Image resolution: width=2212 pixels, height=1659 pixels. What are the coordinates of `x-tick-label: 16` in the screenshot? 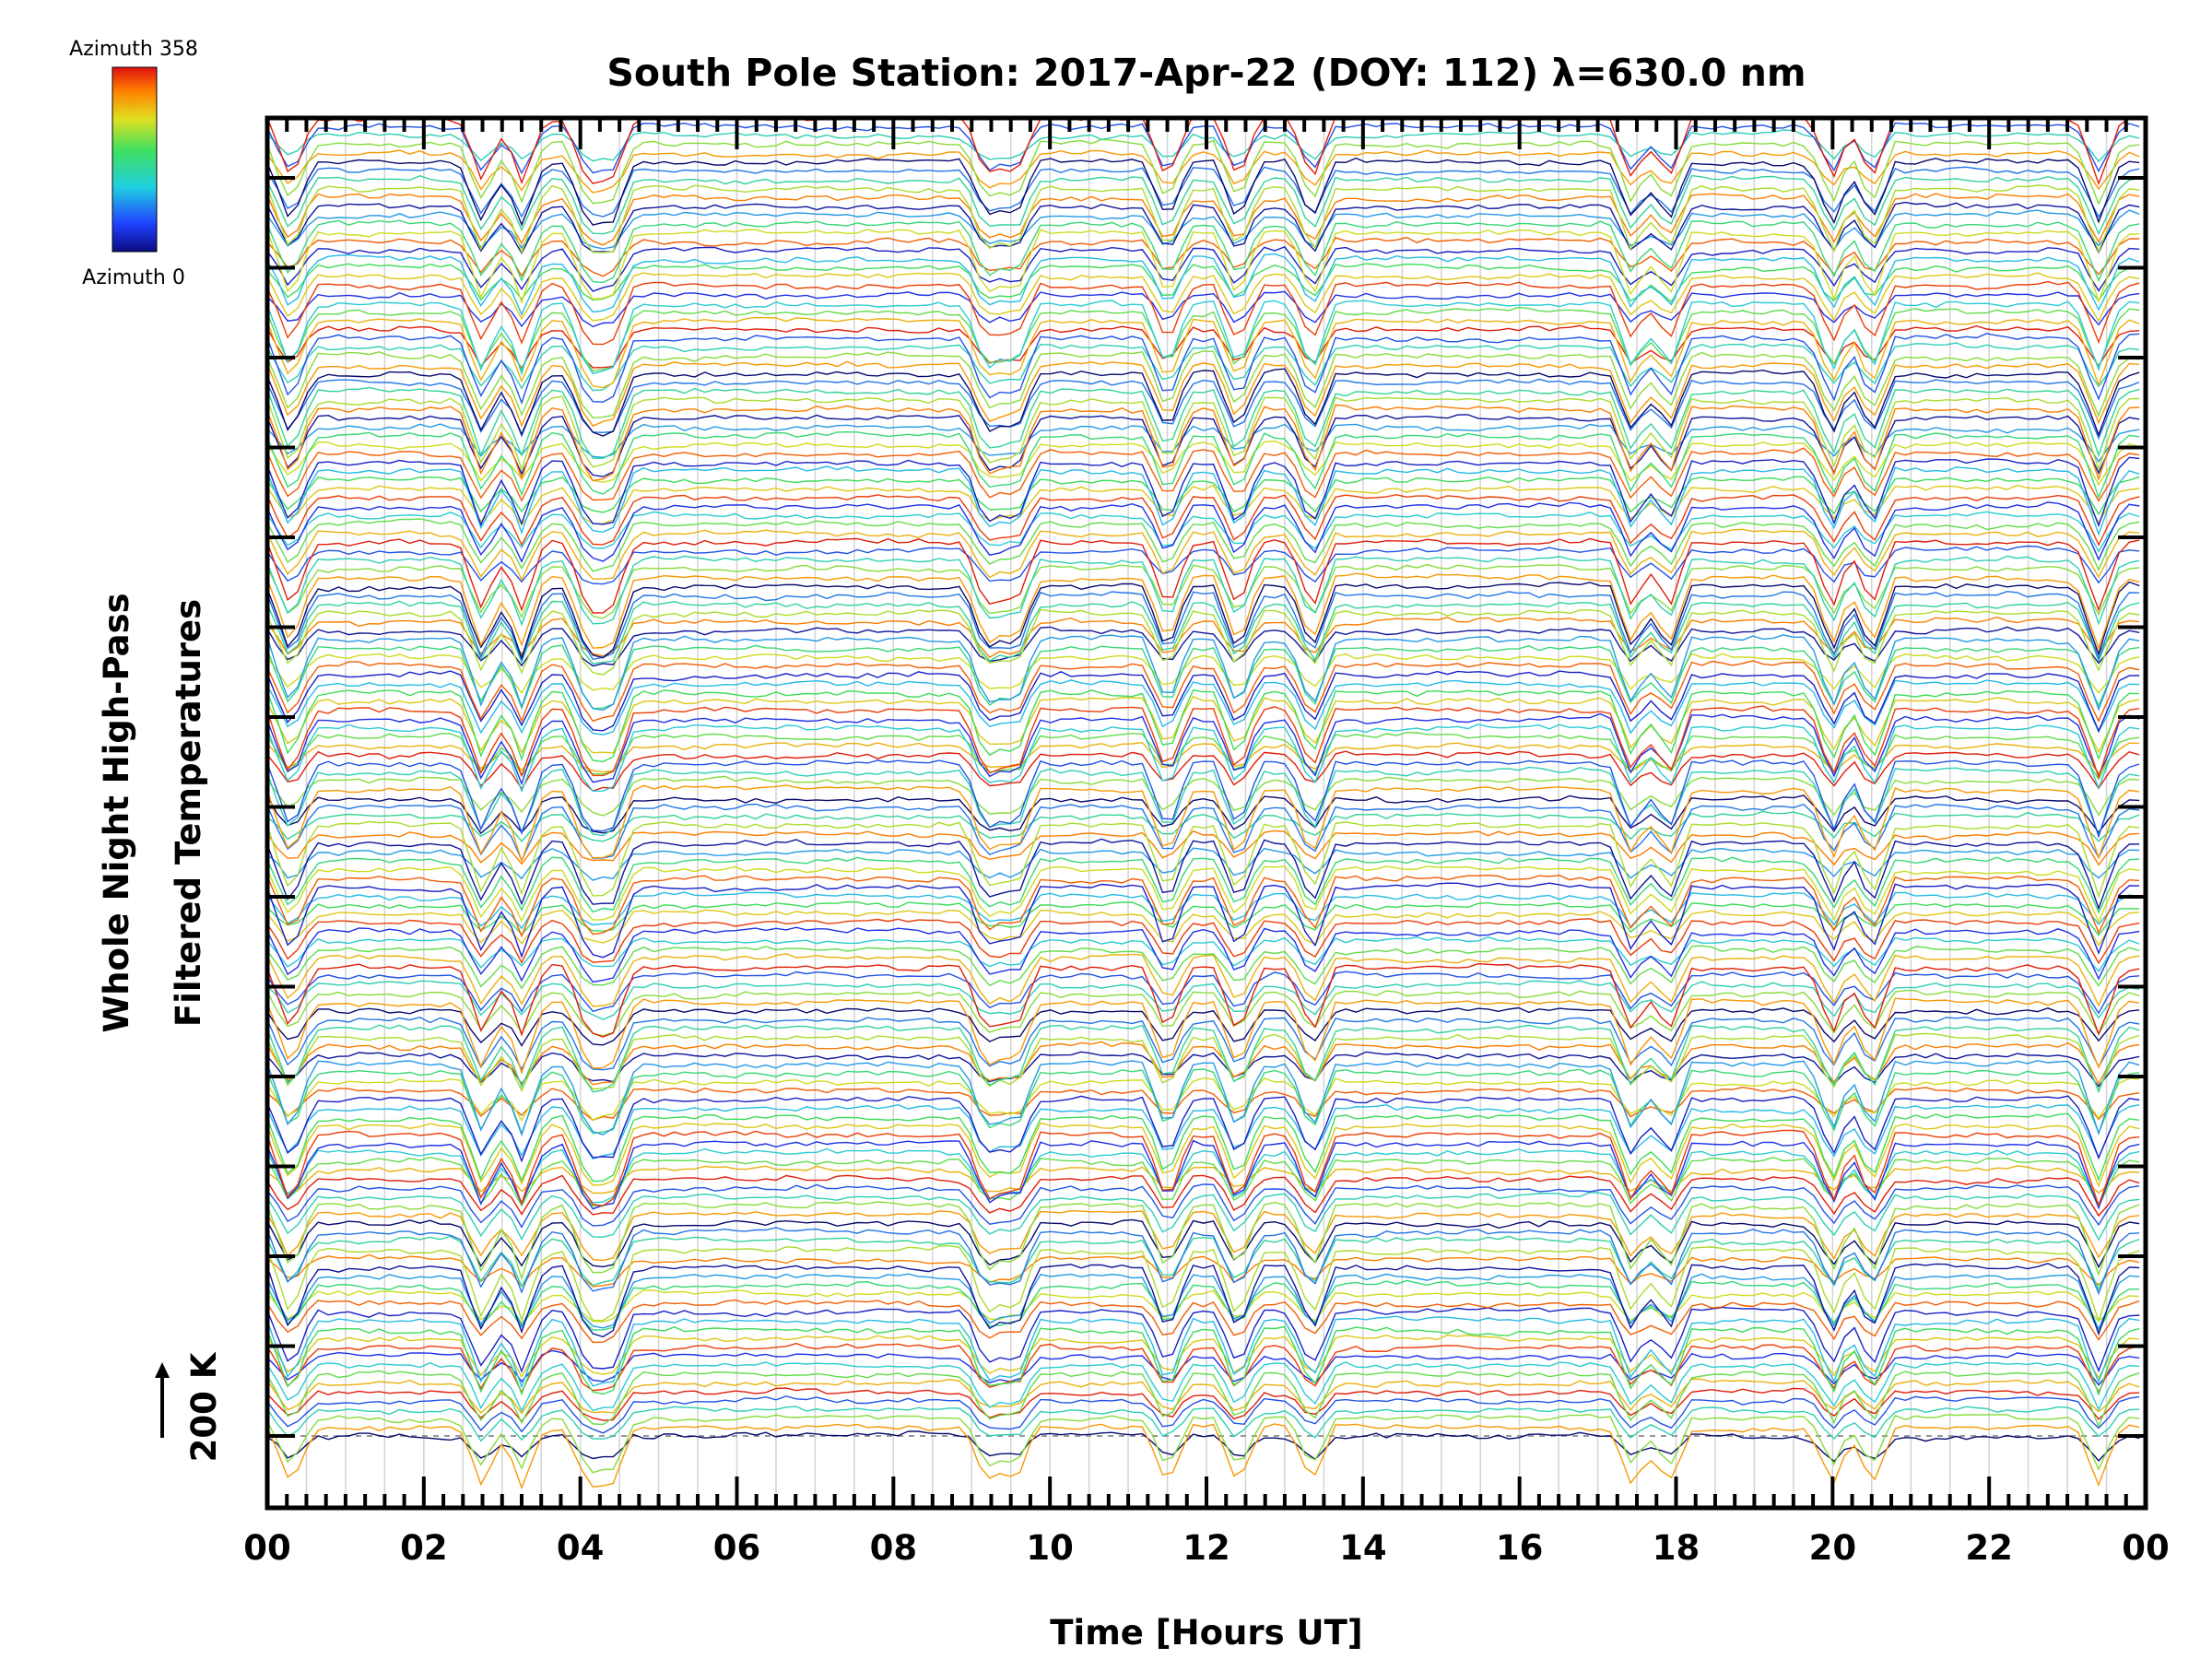 It's located at (1520, 1548).